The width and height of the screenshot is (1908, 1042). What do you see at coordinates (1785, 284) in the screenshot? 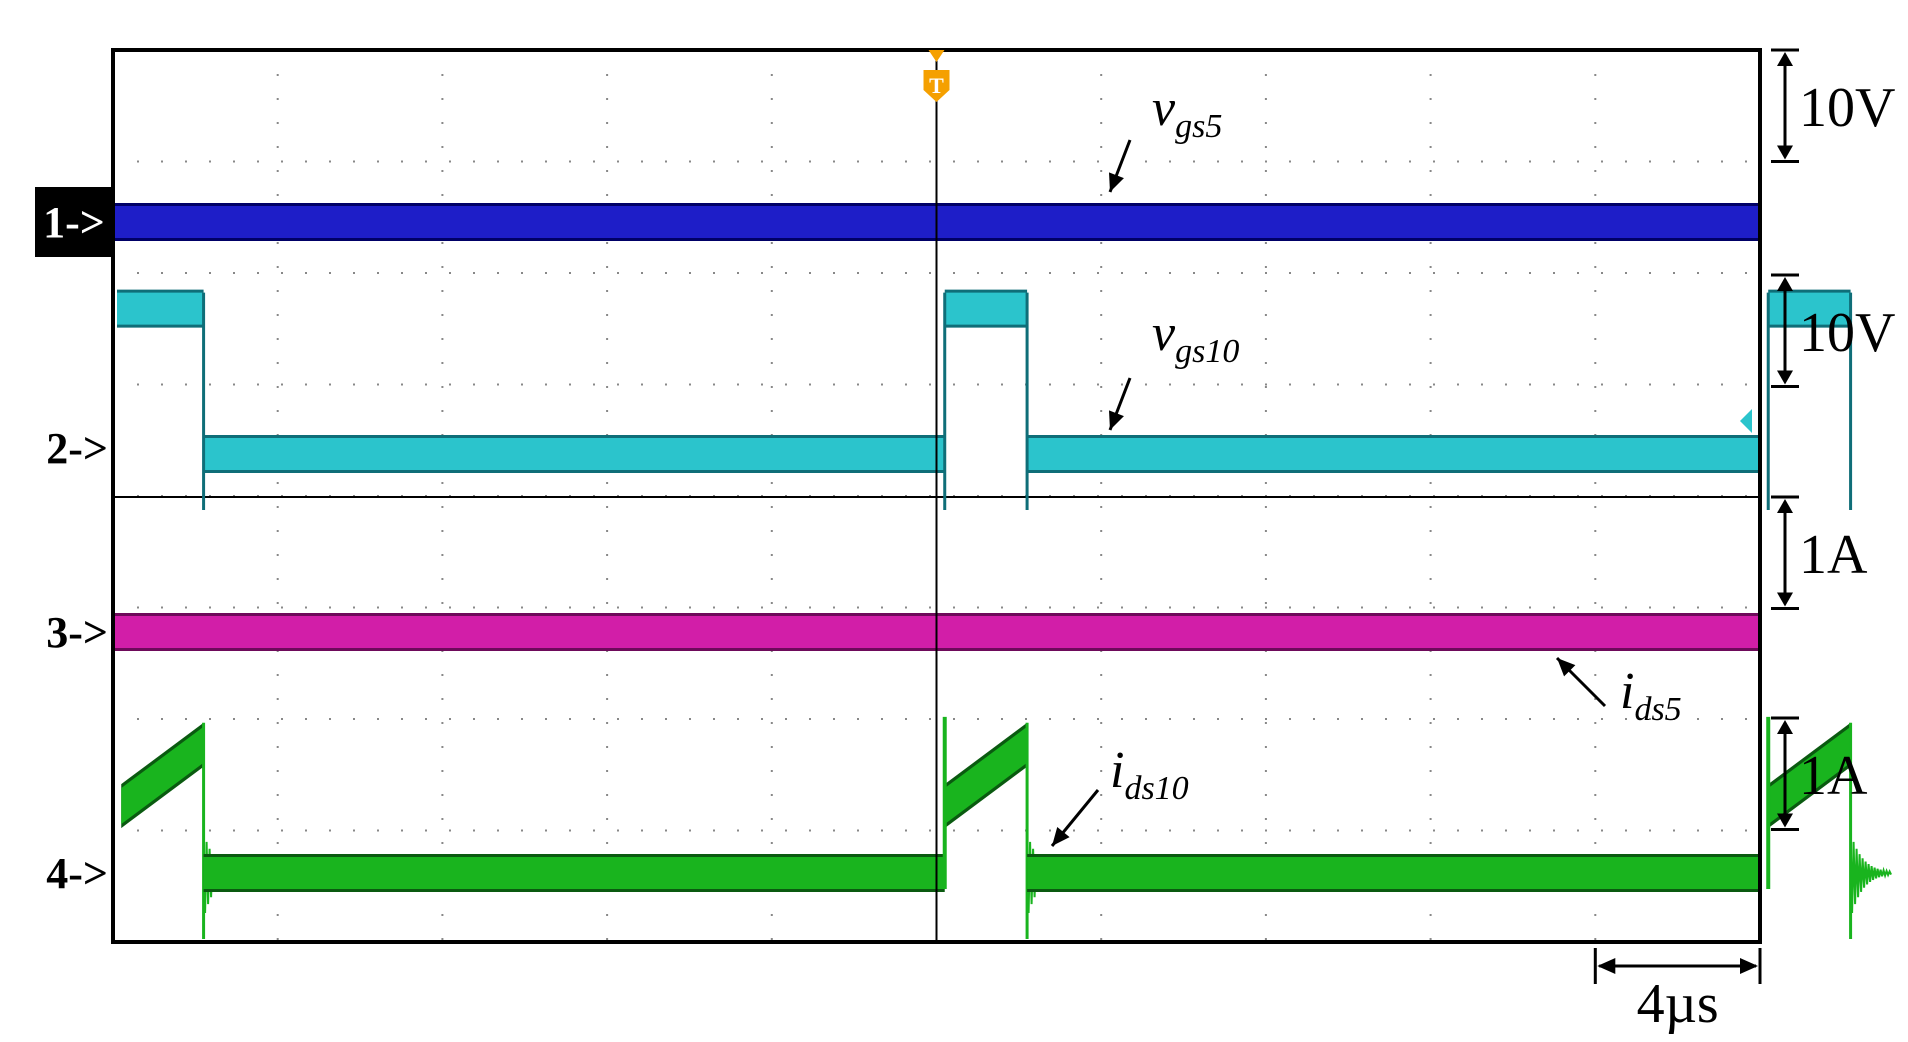
I see `ch2-scale-arrow-up` at bounding box center [1785, 284].